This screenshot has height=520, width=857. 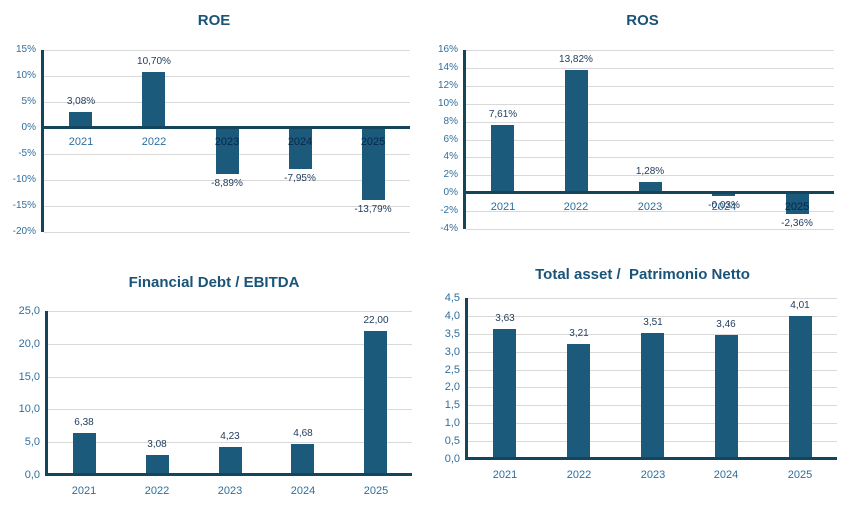 I want to click on value-label-2025: -2,36%, so click(x=797, y=223).